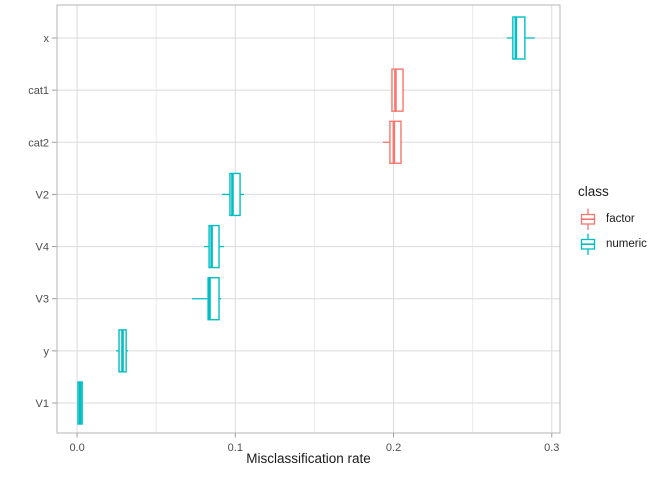  Describe the element at coordinates (47, 39) in the screenshot. I see `y-category-label: x` at that location.